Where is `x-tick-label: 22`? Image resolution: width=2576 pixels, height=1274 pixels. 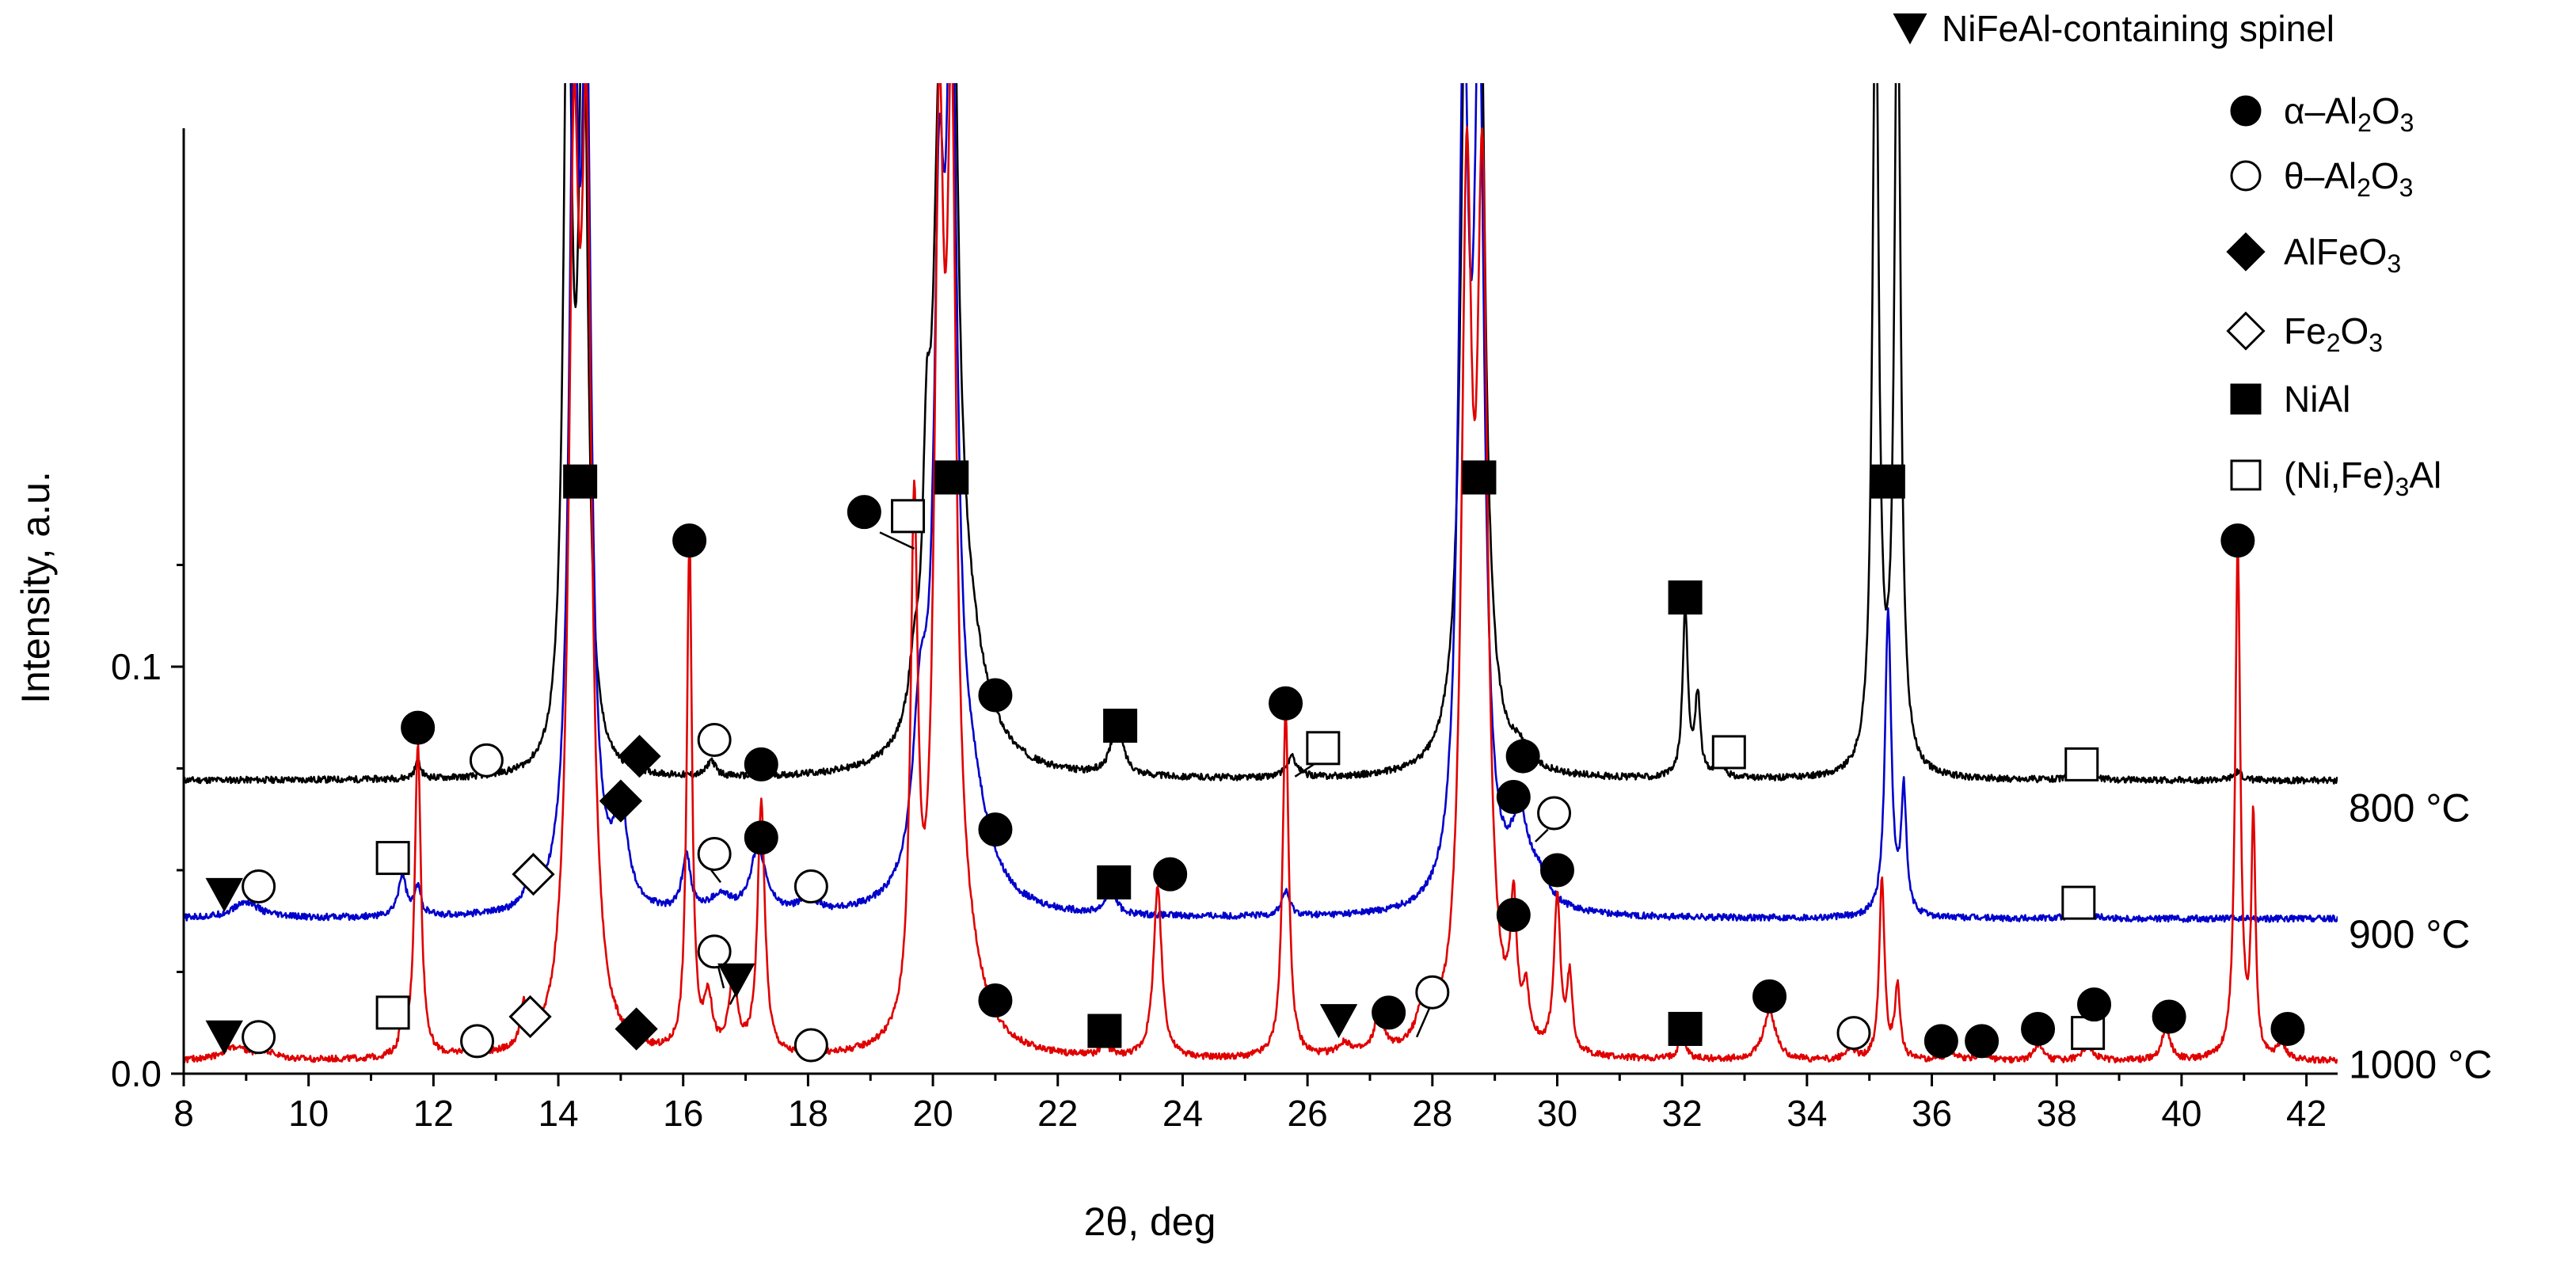 x-tick-label: 22 is located at coordinates (1057, 1113).